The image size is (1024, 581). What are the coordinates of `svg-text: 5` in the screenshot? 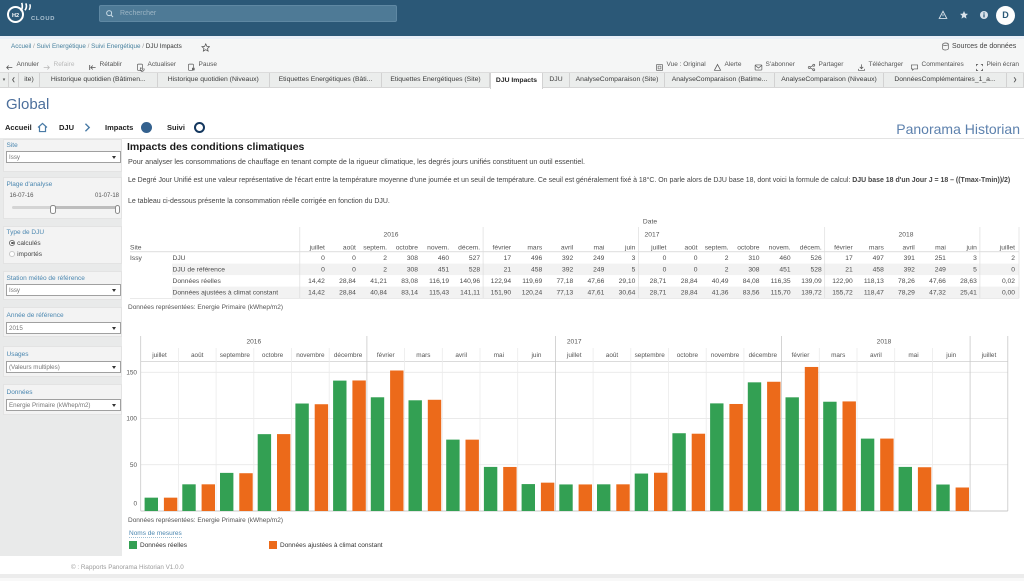 It's located at (634, 270).